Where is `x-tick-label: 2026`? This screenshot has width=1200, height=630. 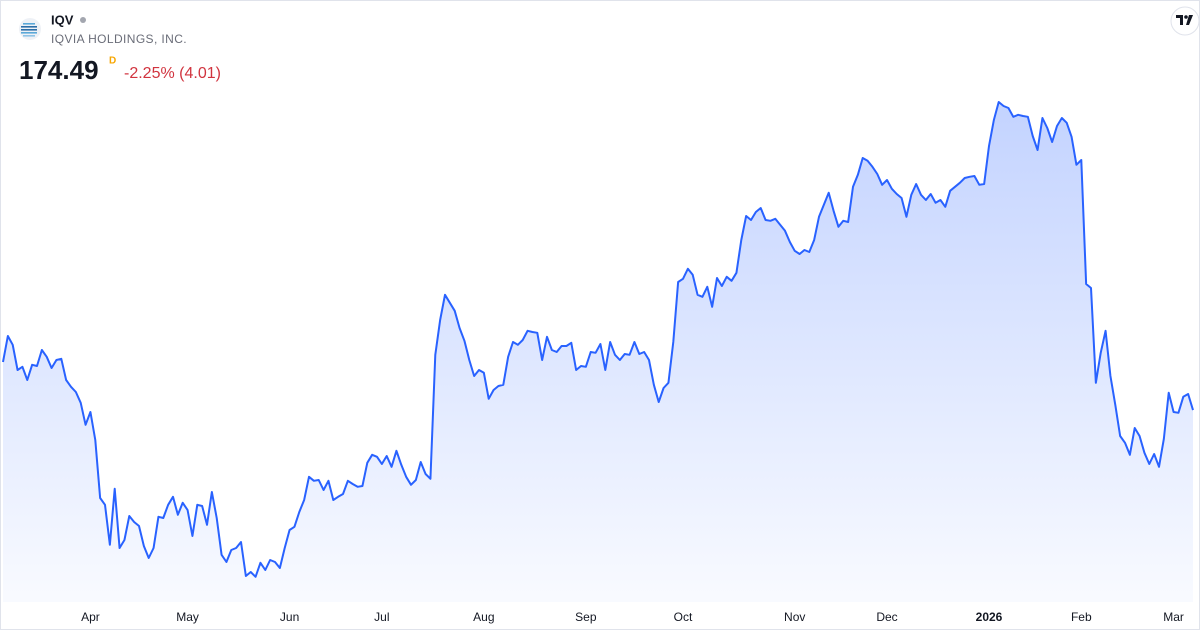 x-tick-label: 2026 is located at coordinates (989, 617).